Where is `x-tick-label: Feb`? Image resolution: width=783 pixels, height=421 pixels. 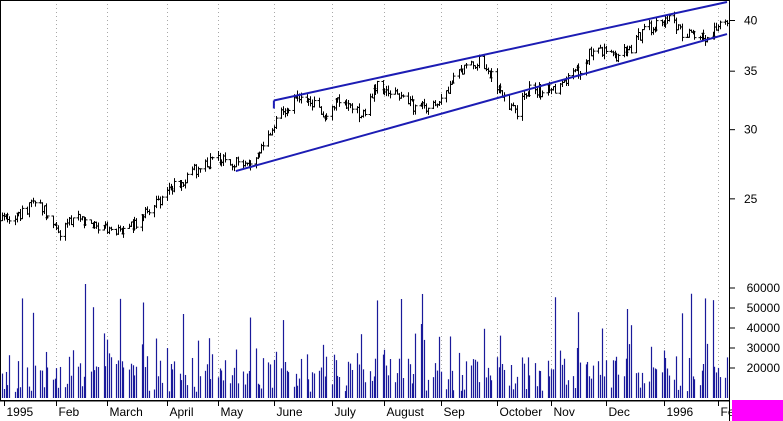 x-tick-label: Feb is located at coordinates (69, 412).